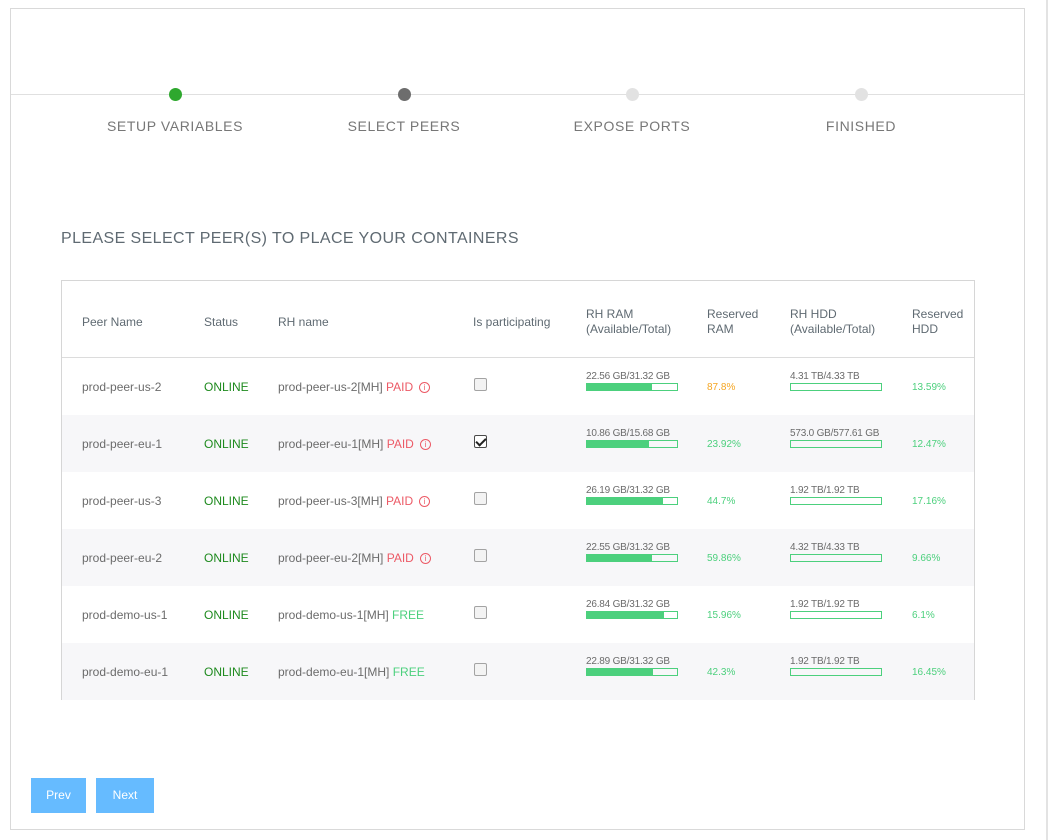 This screenshot has height=840, width=1048. What do you see at coordinates (125, 615) in the screenshot?
I see `peer-name: prod-demo-us-1` at bounding box center [125, 615].